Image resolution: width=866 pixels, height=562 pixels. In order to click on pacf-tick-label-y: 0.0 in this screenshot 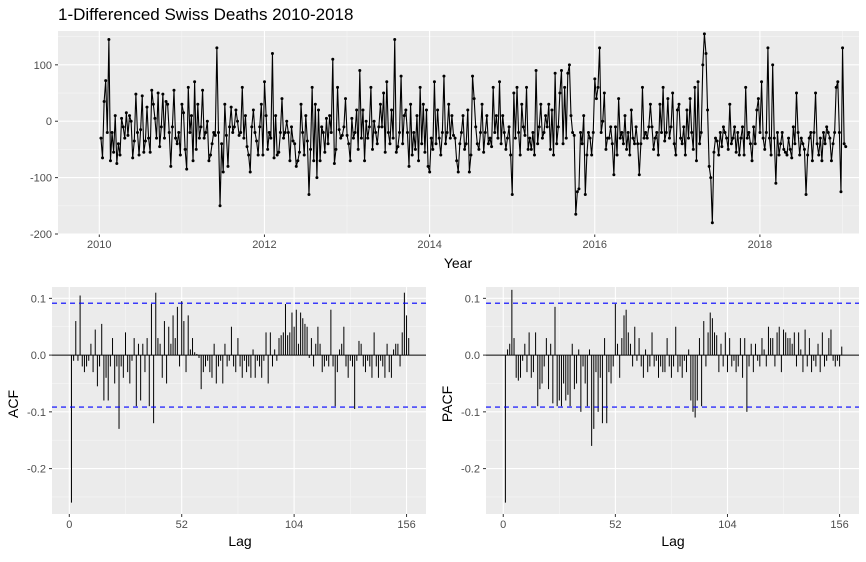, I will do `click(472, 356)`.